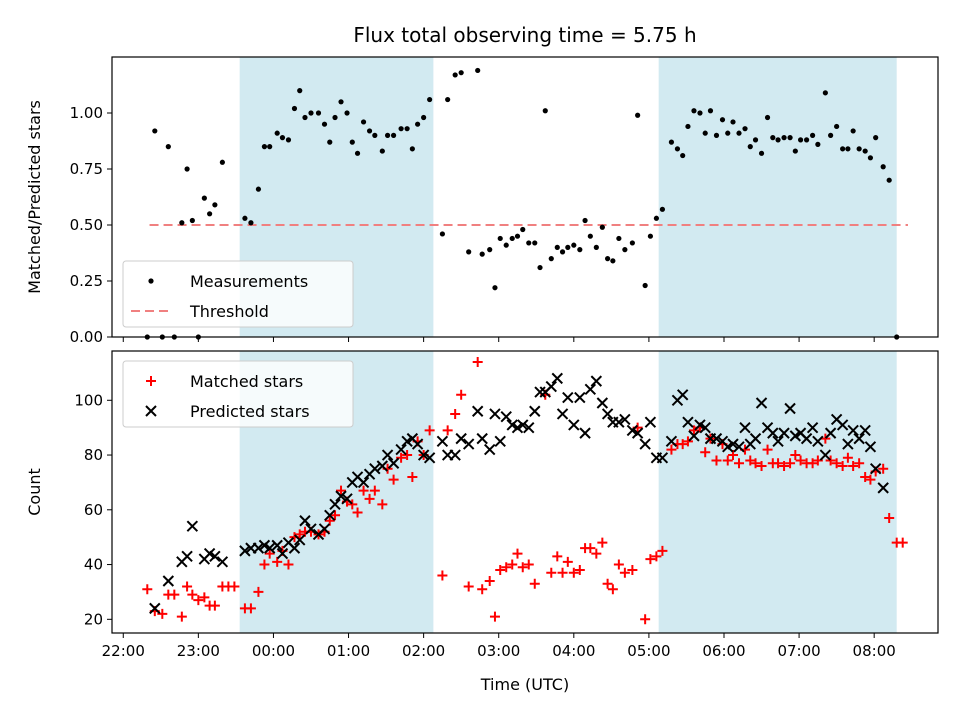  Describe the element at coordinates (238, 294) in the screenshot. I see `legend: Measurements Threshold` at that location.